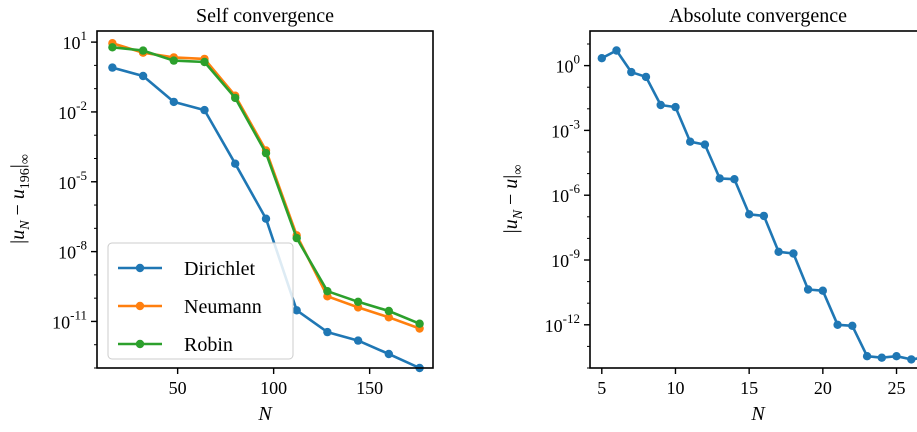  What do you see at coordinates (675, 388) in the screenshot?
I see `x-tick-label: 10` at bounding box center [675, 388].